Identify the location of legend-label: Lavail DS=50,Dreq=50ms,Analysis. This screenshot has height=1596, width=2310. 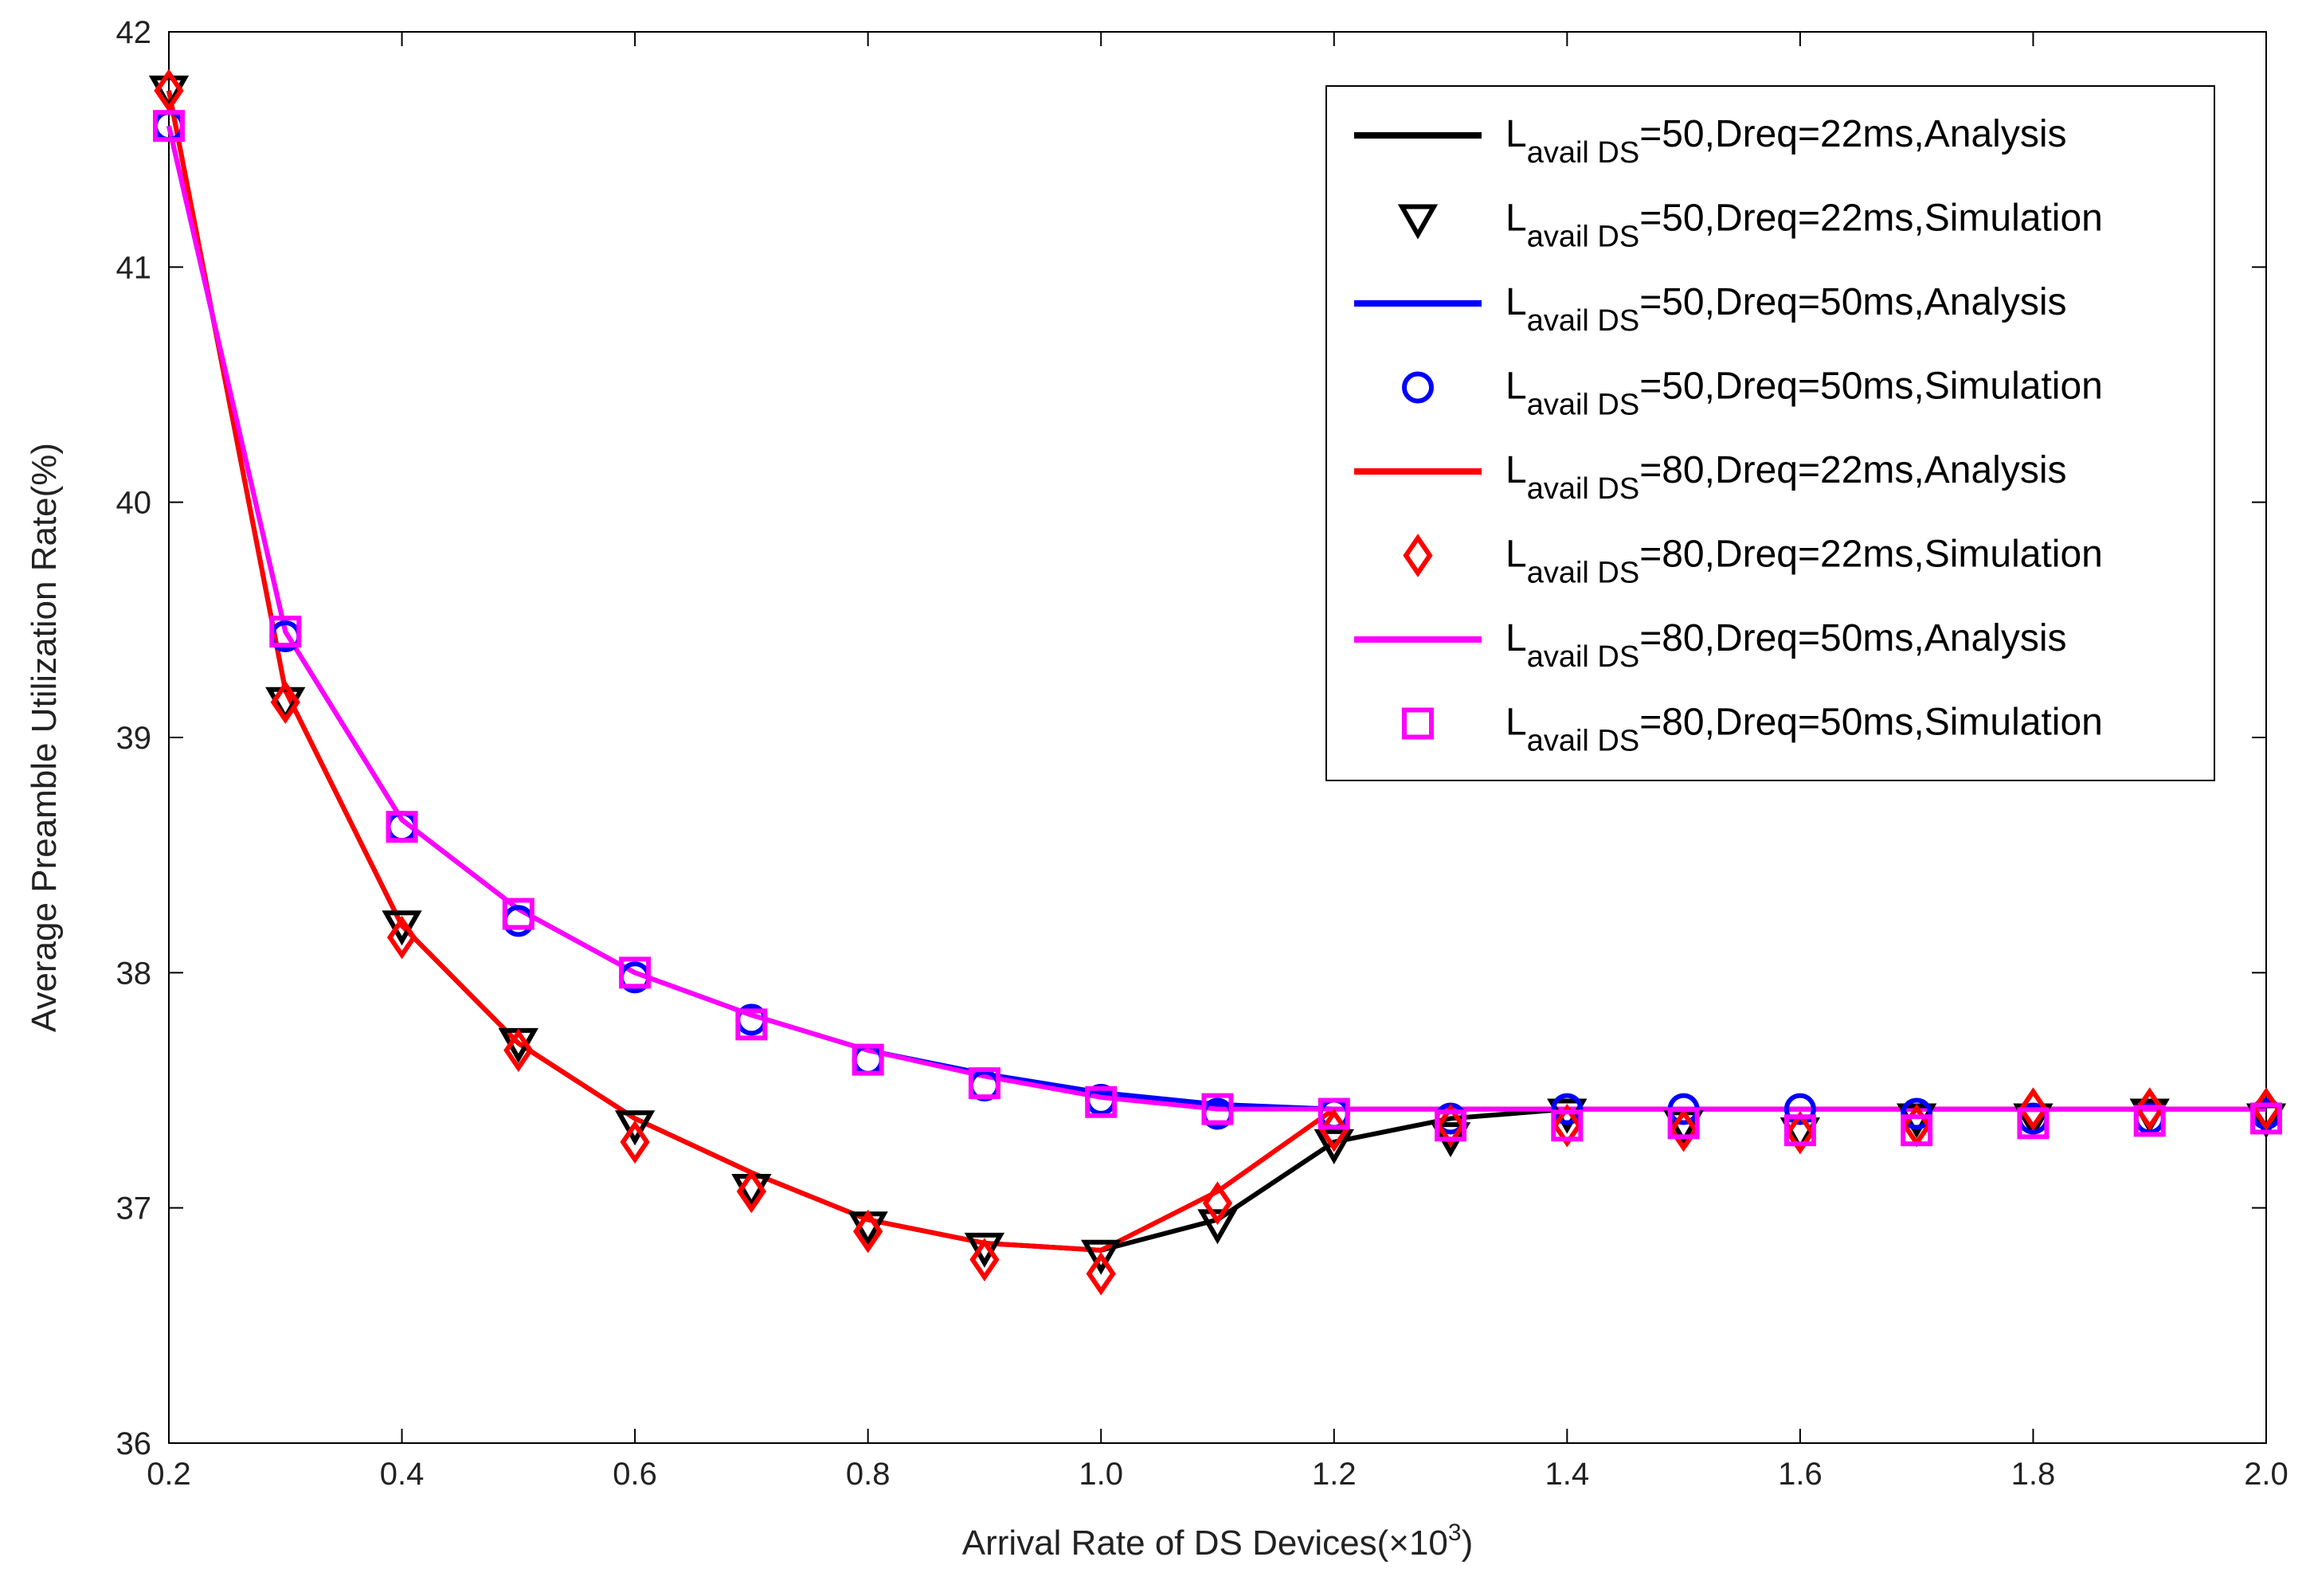
(1785, 309).